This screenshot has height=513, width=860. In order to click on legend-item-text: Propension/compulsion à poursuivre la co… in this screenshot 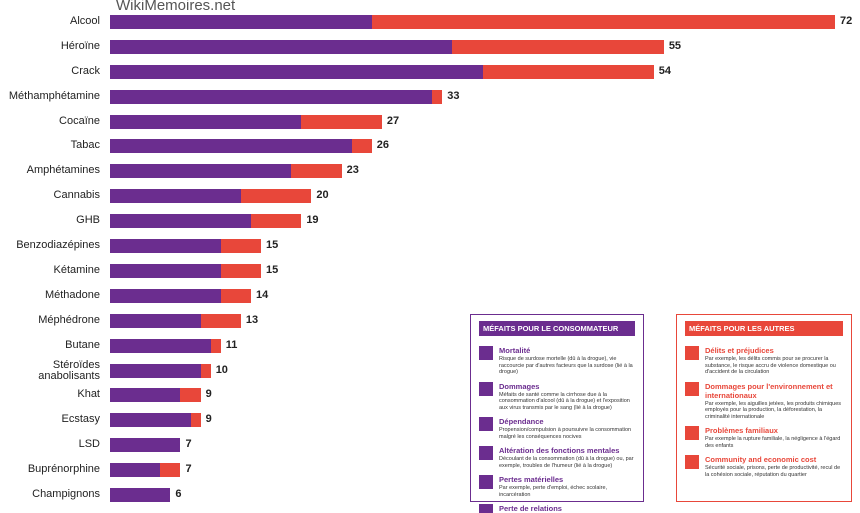, I will do `click(565, 433)`.